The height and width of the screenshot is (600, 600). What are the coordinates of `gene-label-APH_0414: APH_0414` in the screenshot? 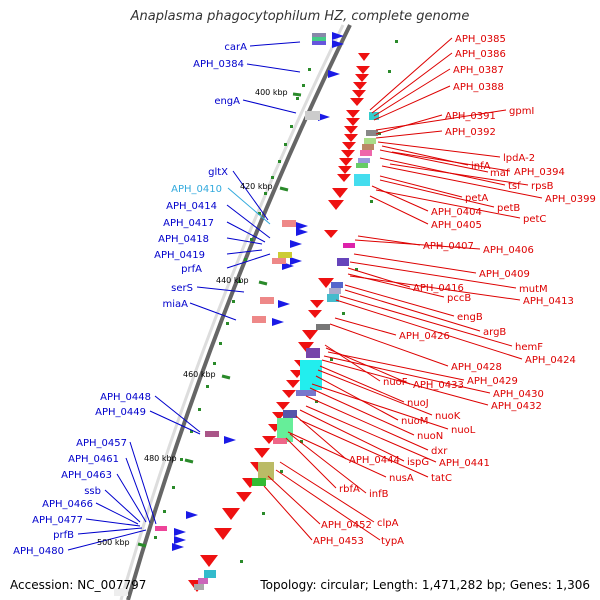 It's located at (191, 206).